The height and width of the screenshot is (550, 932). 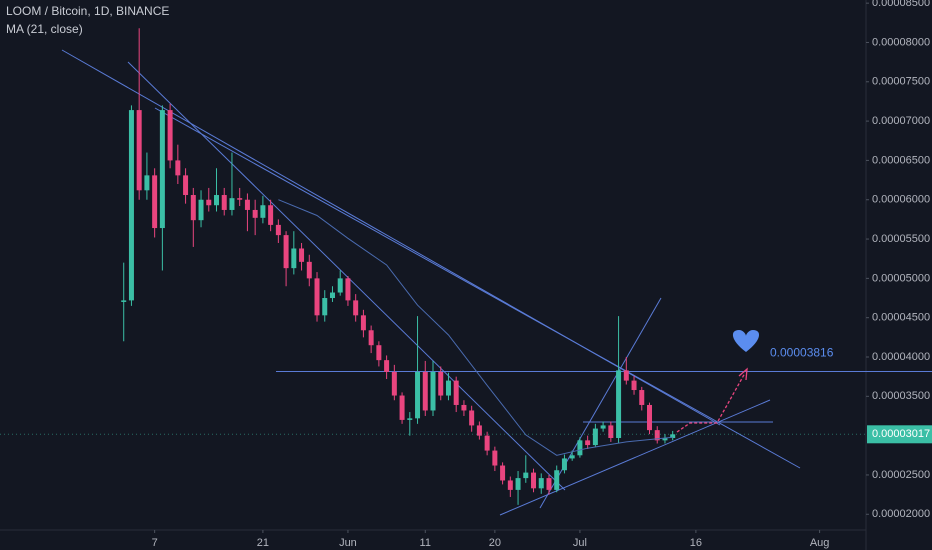 What do you see at coordinates (495, 543) in the screenshot?
I see `x-tick-label: 20` at bounding box center [495, 543].